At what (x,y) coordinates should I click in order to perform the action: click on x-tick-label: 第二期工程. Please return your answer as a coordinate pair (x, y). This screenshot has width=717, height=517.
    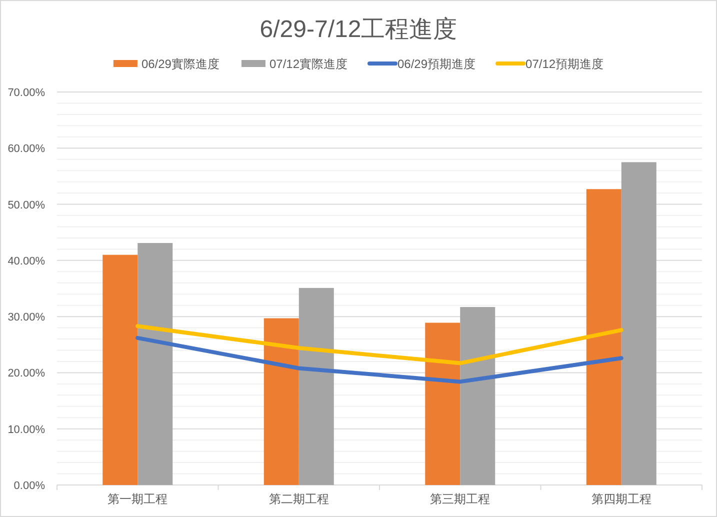
    Looking at the image, I should click on (298, 499).